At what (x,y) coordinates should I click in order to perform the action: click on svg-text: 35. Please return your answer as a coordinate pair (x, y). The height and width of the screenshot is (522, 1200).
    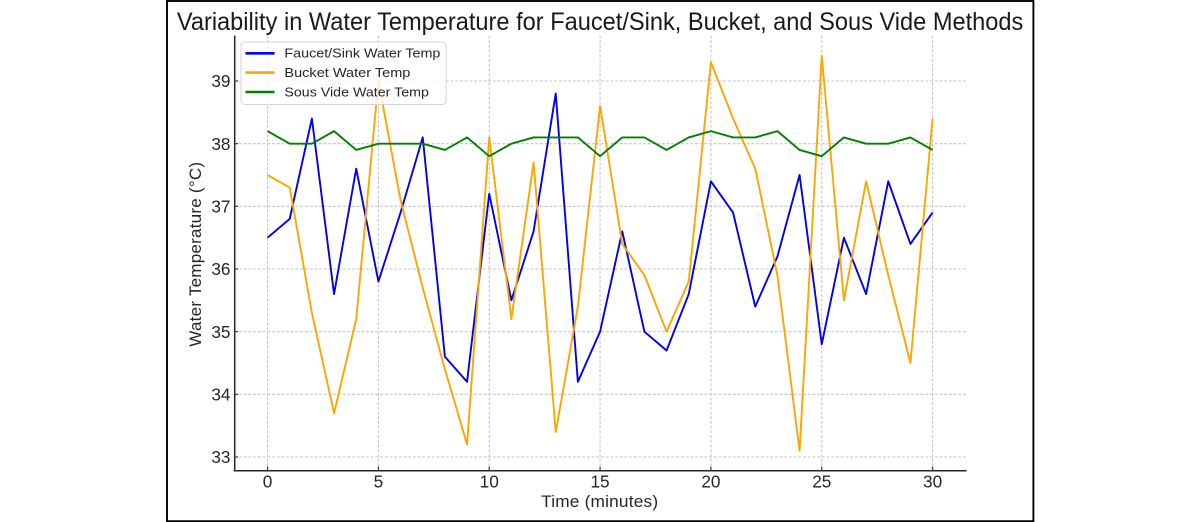
    Looking at the image, I should click on (220, 332).